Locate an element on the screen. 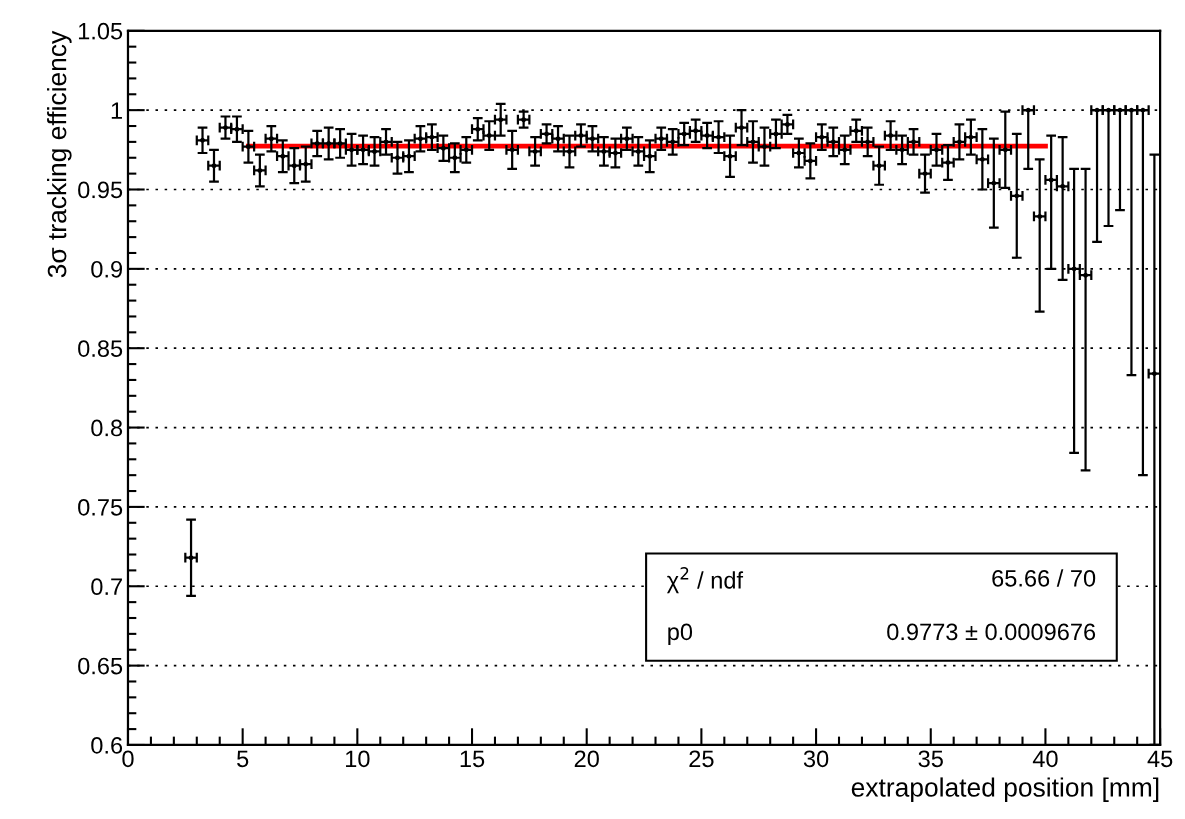 The width and height of the screenshot is (1185, 819). y-tick-label: 0.95 is located at coordinates (100, 190).